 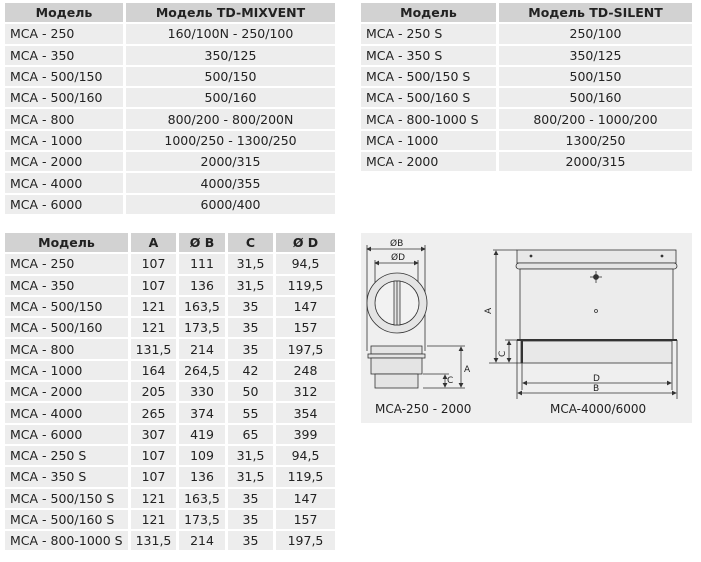 I want to click on table-row: MCA - 6000 6000/400, so click(x=170, y=204).